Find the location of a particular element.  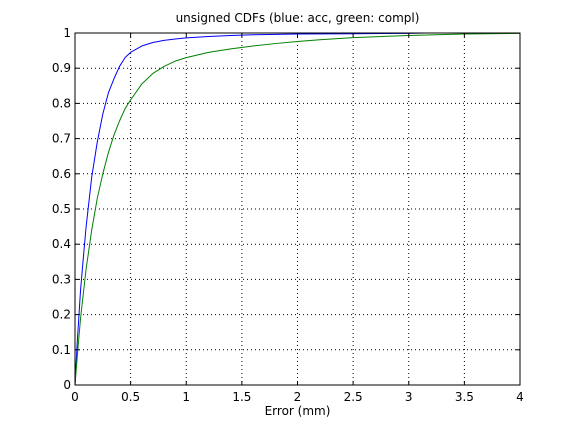

y-tick-label: 1 is located at coordinates (67, 33).